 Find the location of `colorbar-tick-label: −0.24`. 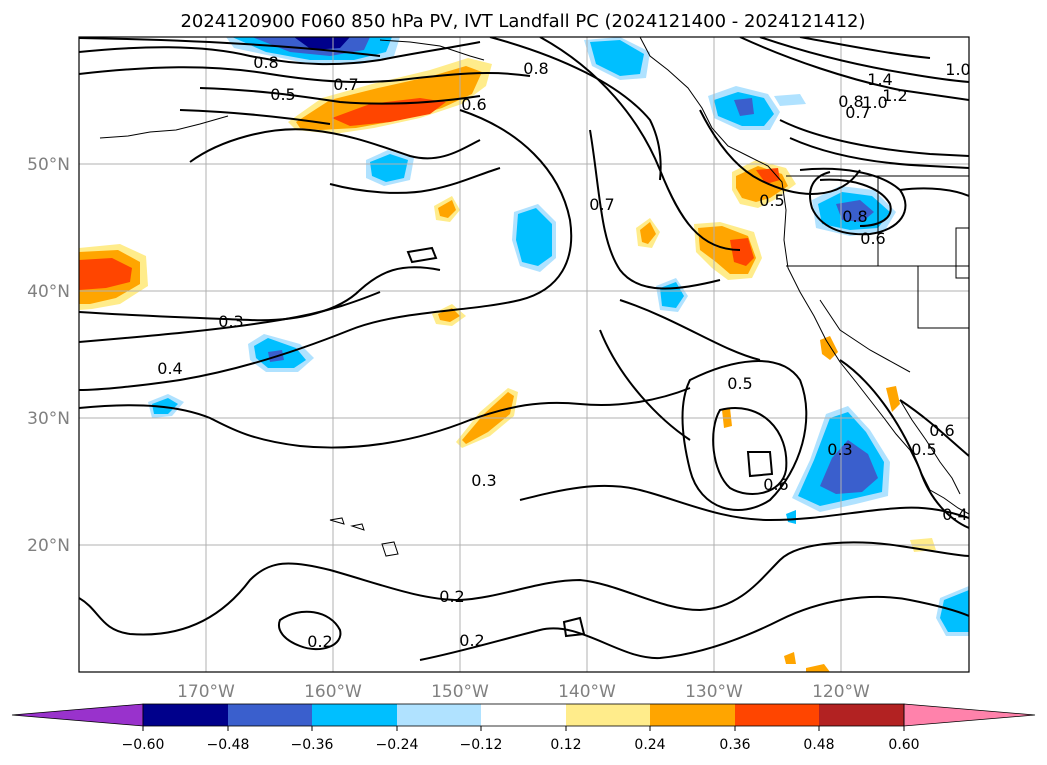

colorbar-tick-label: −0.24 is located at coordinates (397, 745).